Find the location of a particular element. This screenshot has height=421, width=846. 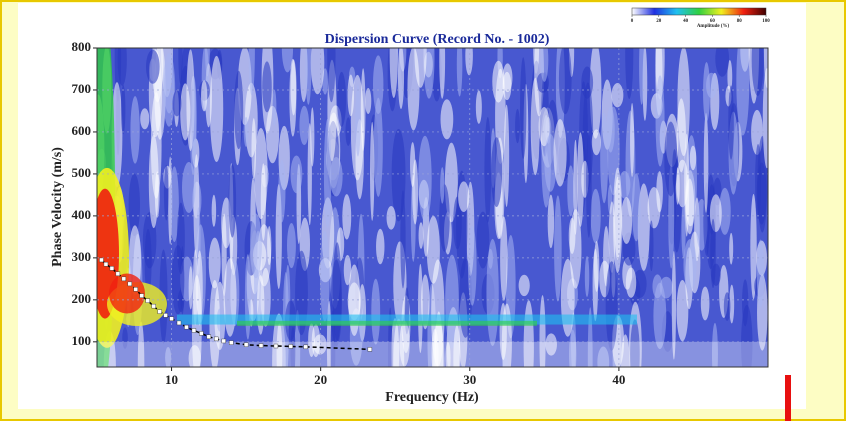

y-tick-label: 100 is located at coordinates (82, 340).